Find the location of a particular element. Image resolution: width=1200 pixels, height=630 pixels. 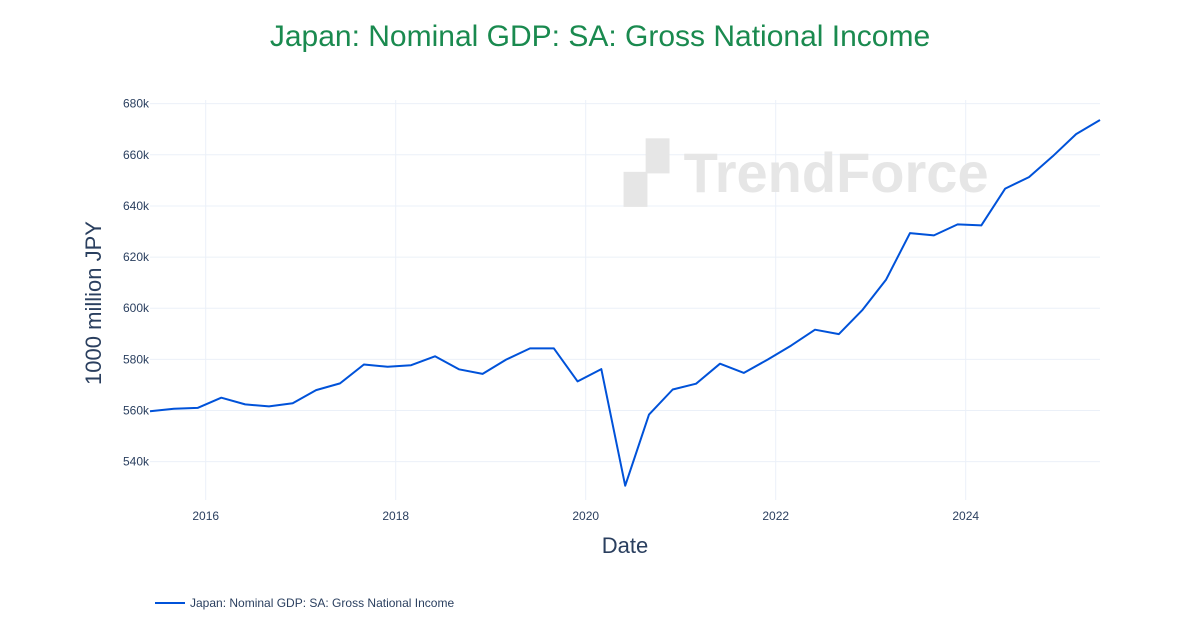

y-tick-label: 660k is located at coordinates (136, 155).